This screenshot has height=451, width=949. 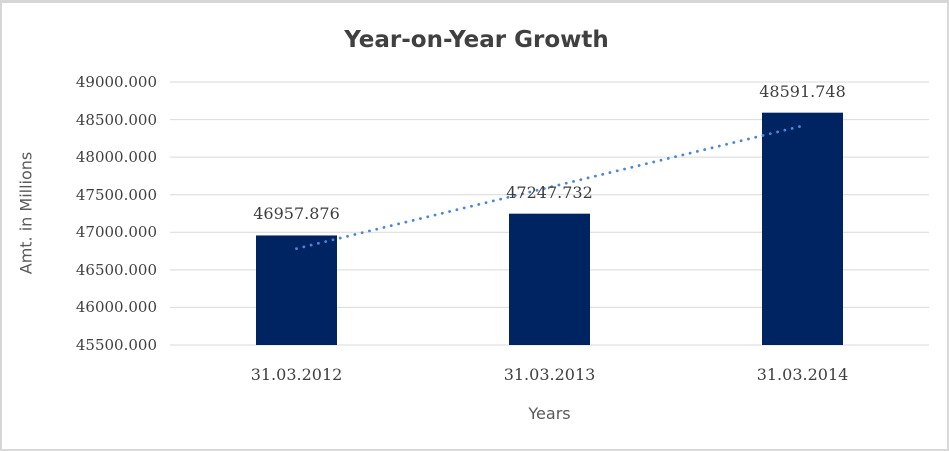 What do you see at coordinates (296, 290) in the screenshot?
I see `bar-31.03.2012` at bounding box center [296, 290].